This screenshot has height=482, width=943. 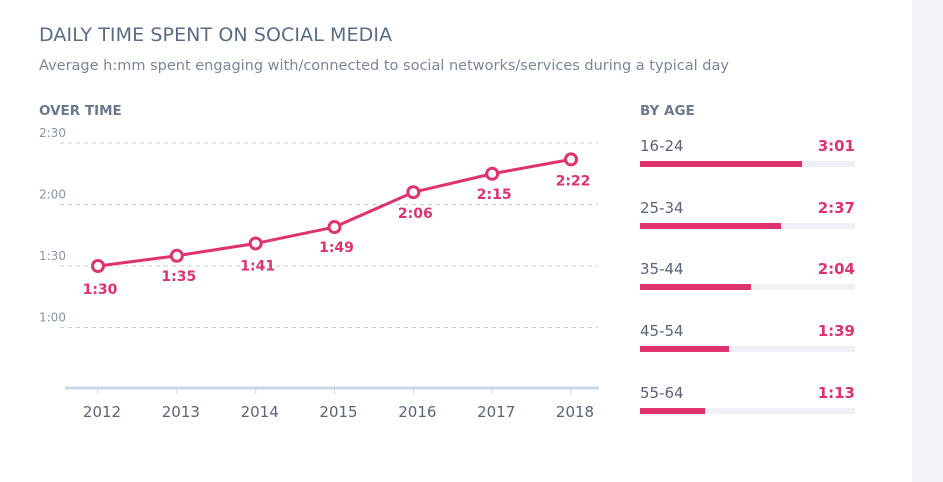 What do you see at coordinates (662, 393) in the screenshot?
I see `age-label: 55-64` at bounding box center [662, 393].